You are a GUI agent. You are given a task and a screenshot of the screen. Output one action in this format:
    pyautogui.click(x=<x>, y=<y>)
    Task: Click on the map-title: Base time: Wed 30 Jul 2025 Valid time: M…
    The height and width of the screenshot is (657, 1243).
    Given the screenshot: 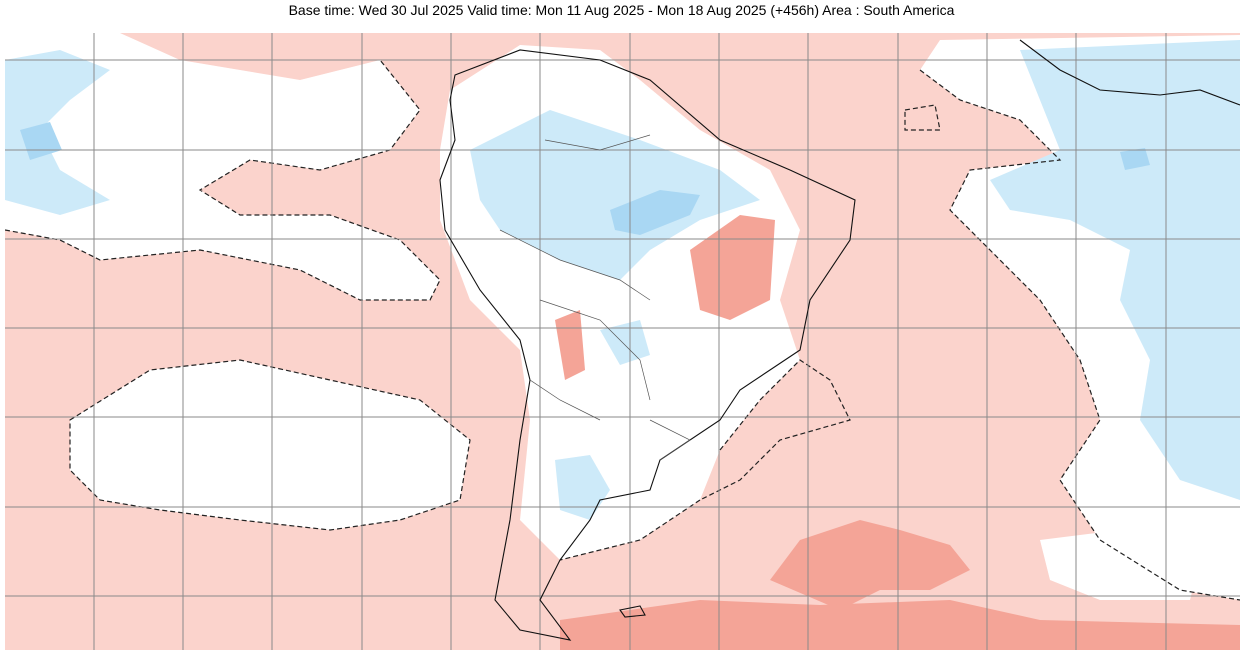 What is the action you would take?
    pyautogui.click(x=621, y=10)
    